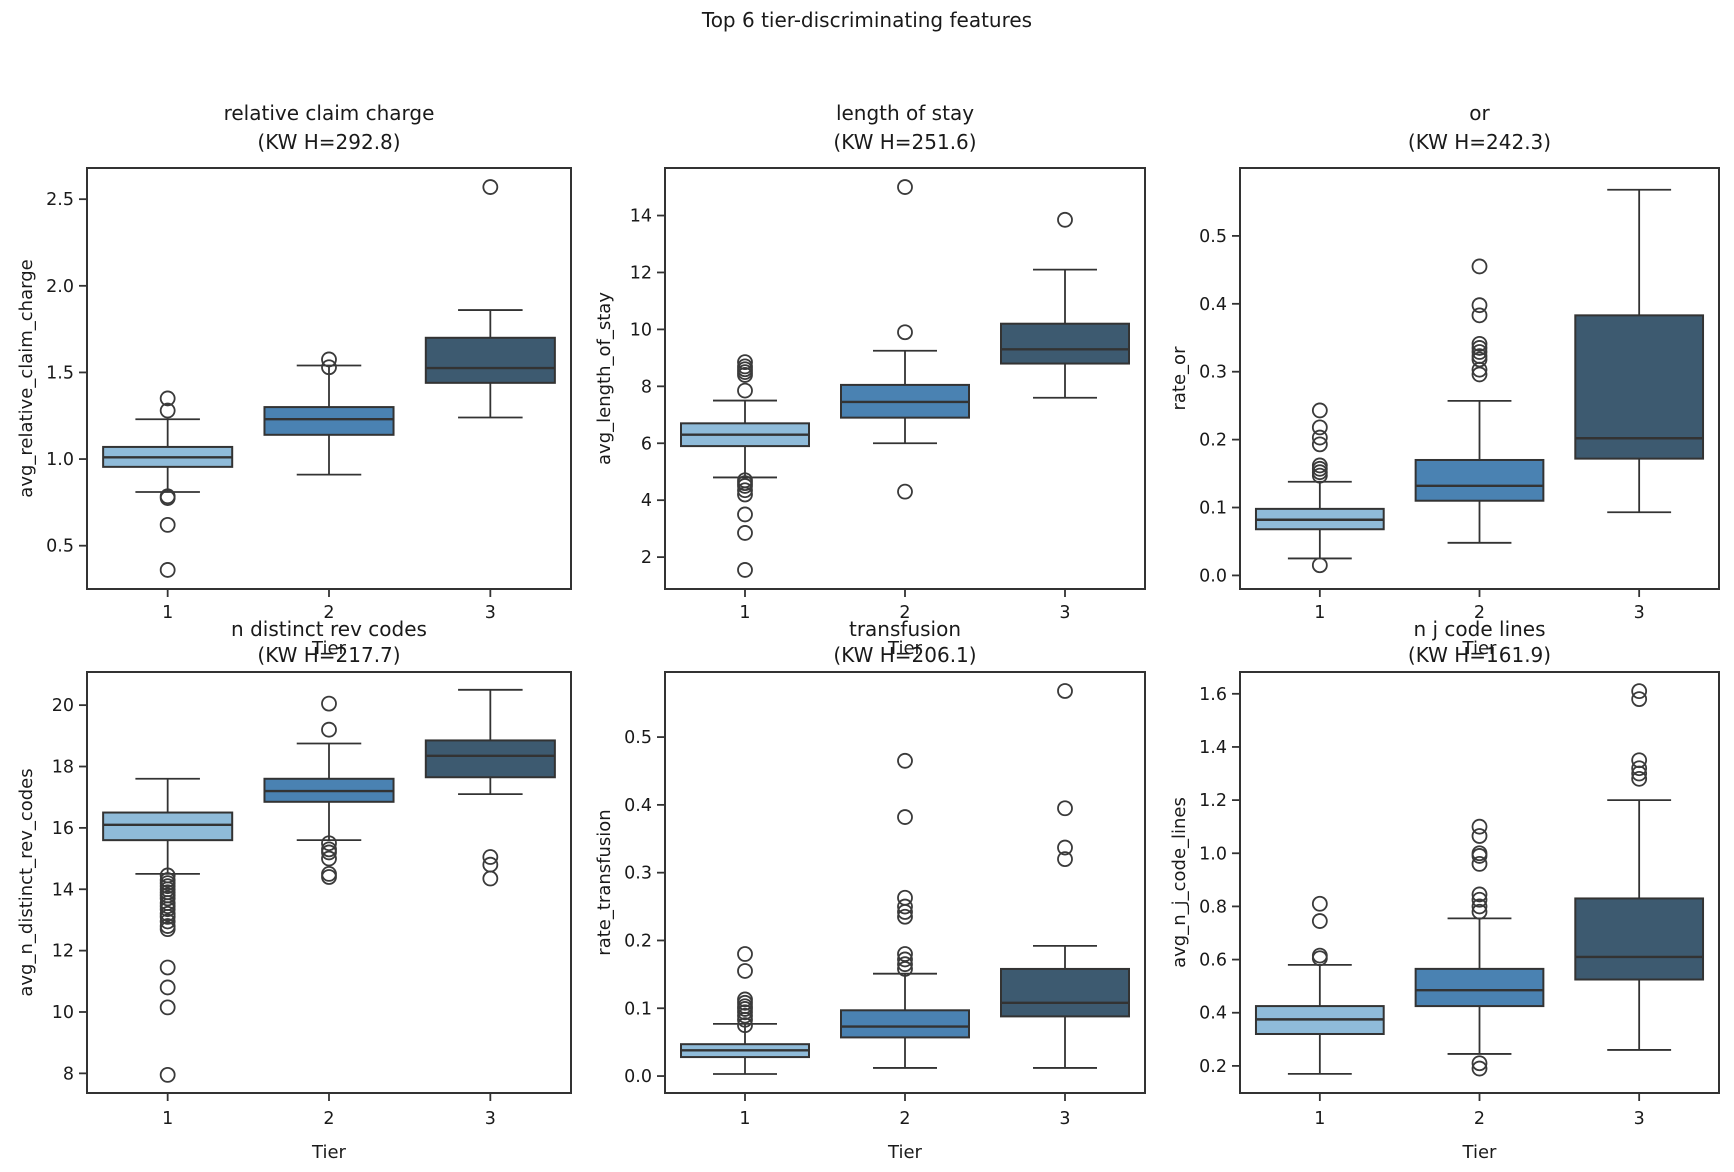  Describe the element at coordinates (328, 142) in the screenshot. I see `subplot-subtitle: (KW H=292.8)` at that location.